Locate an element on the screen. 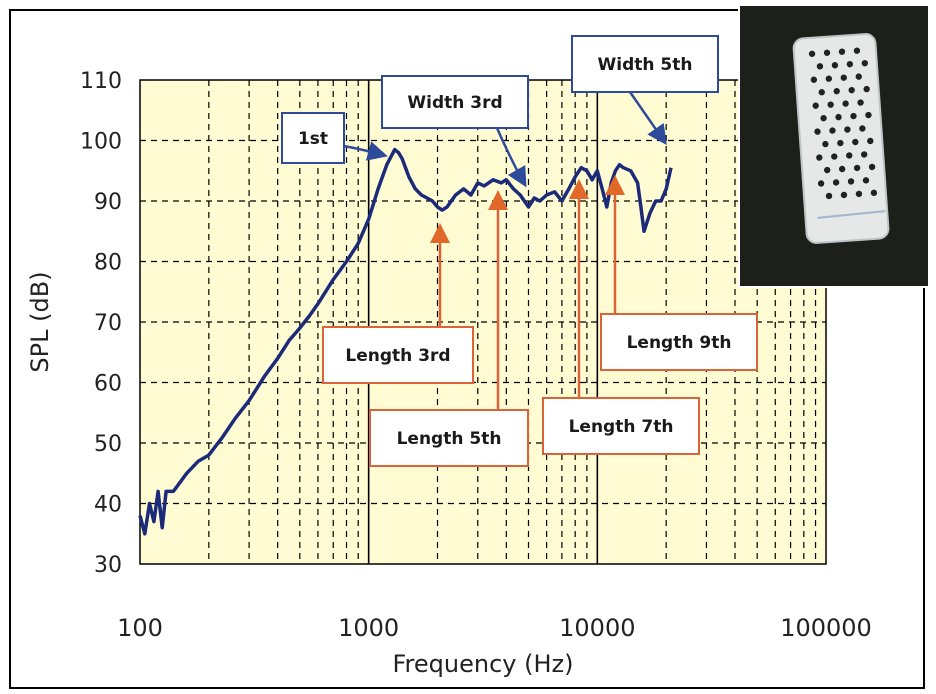 The height and width of the screenshot is (694, 936). y-axis-ticks: 30 40 50 60 70 80 90 100 110 is located at coordinates (101, 323).